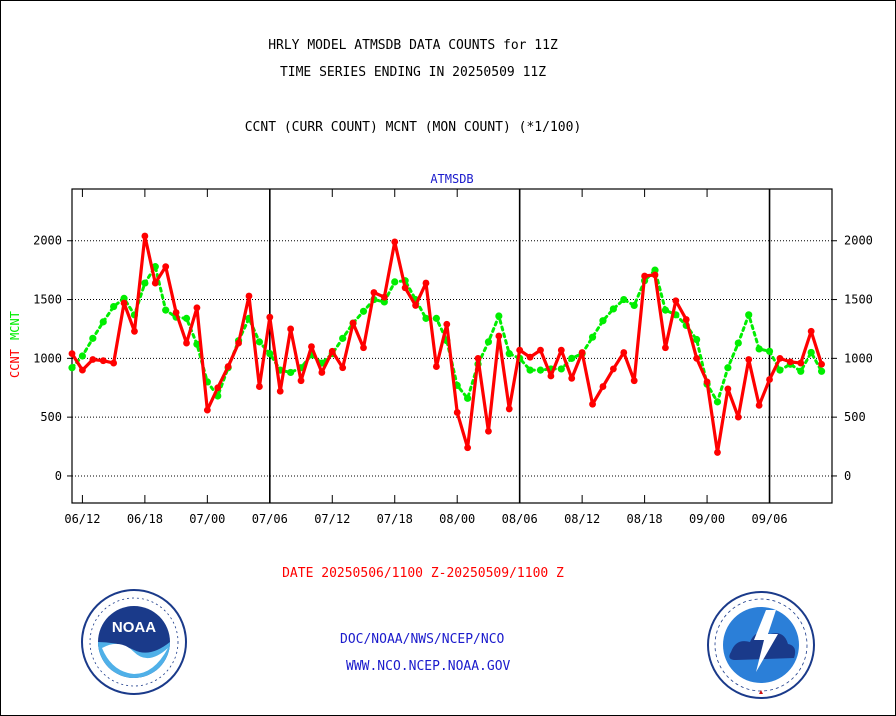 This screenshot has height=716, width=896. I want to click on x-tick-label: 09/06, so click(769, 519).